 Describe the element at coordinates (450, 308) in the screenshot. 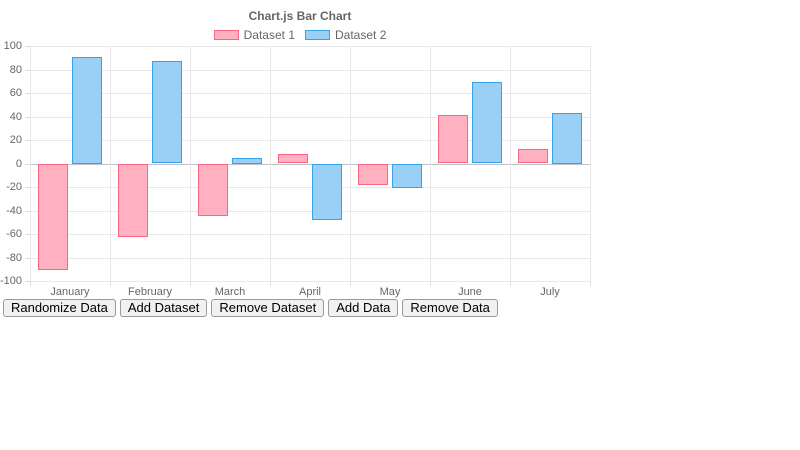

I see `remove-data-button: Remove Data` at that location.